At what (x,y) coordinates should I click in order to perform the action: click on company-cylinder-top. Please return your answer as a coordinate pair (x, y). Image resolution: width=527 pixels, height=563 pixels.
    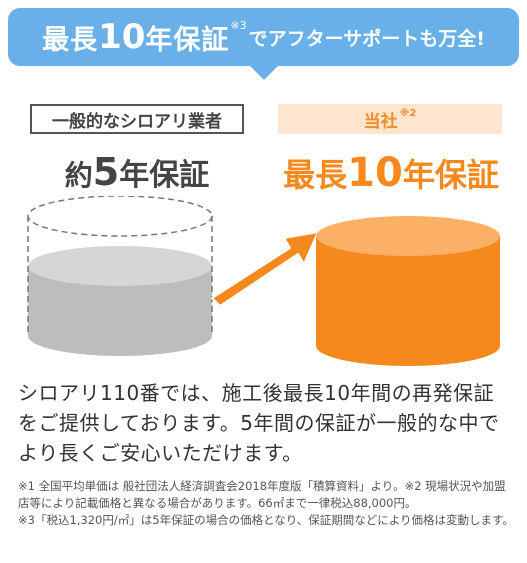
    Looking at the image, I should click on (408, 236).